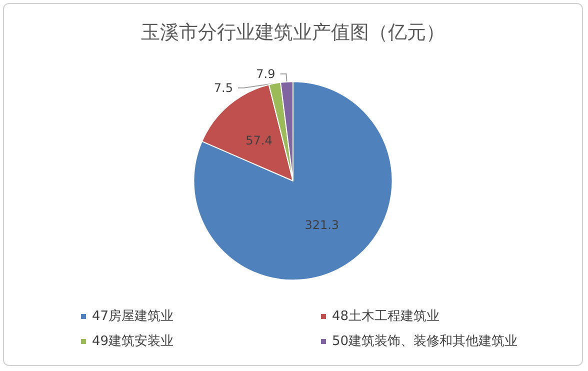 The width and height of the screenshot is (588, 371). Describe the element at coordinates (293, 33) in the screenshot. I see `chart-title: 玉溪市分行业建筑业产值图（亿元）` at that location.